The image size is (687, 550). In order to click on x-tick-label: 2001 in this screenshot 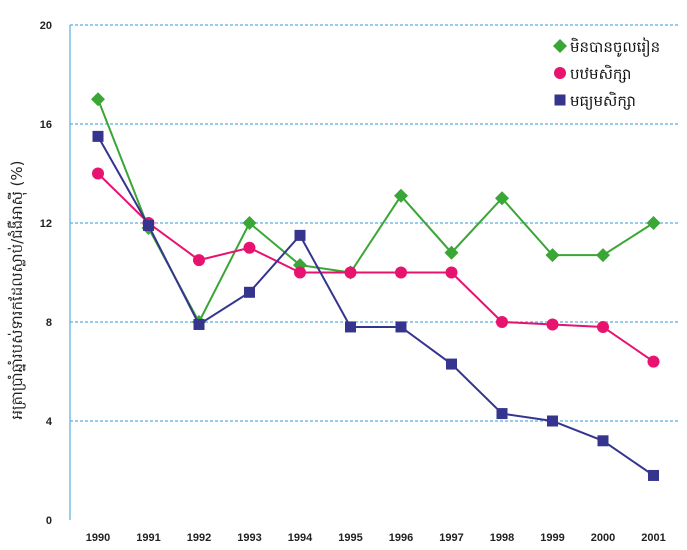, I will do `click(653, 538)`.